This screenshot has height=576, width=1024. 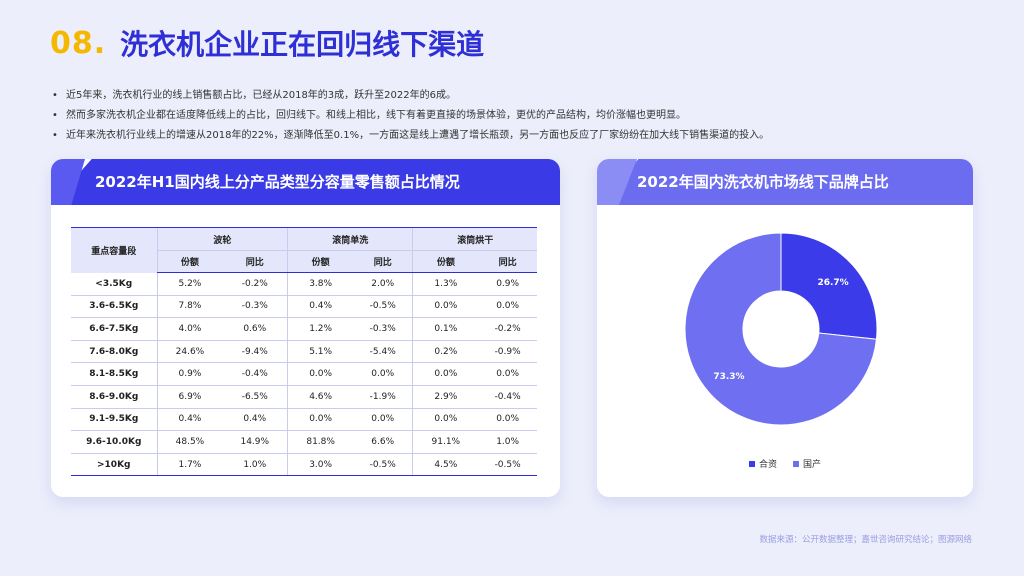 What do you see at coordinates (189, 465) in the screenshot?
I see `table-cell: 1.7%` at bounding box center [189, 465].